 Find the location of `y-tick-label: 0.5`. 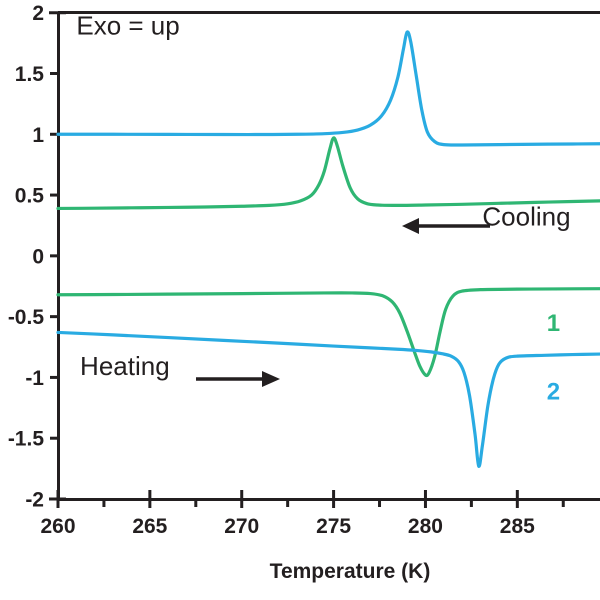

y-tick-label: 0.5 is located at coordinates (30, 196).